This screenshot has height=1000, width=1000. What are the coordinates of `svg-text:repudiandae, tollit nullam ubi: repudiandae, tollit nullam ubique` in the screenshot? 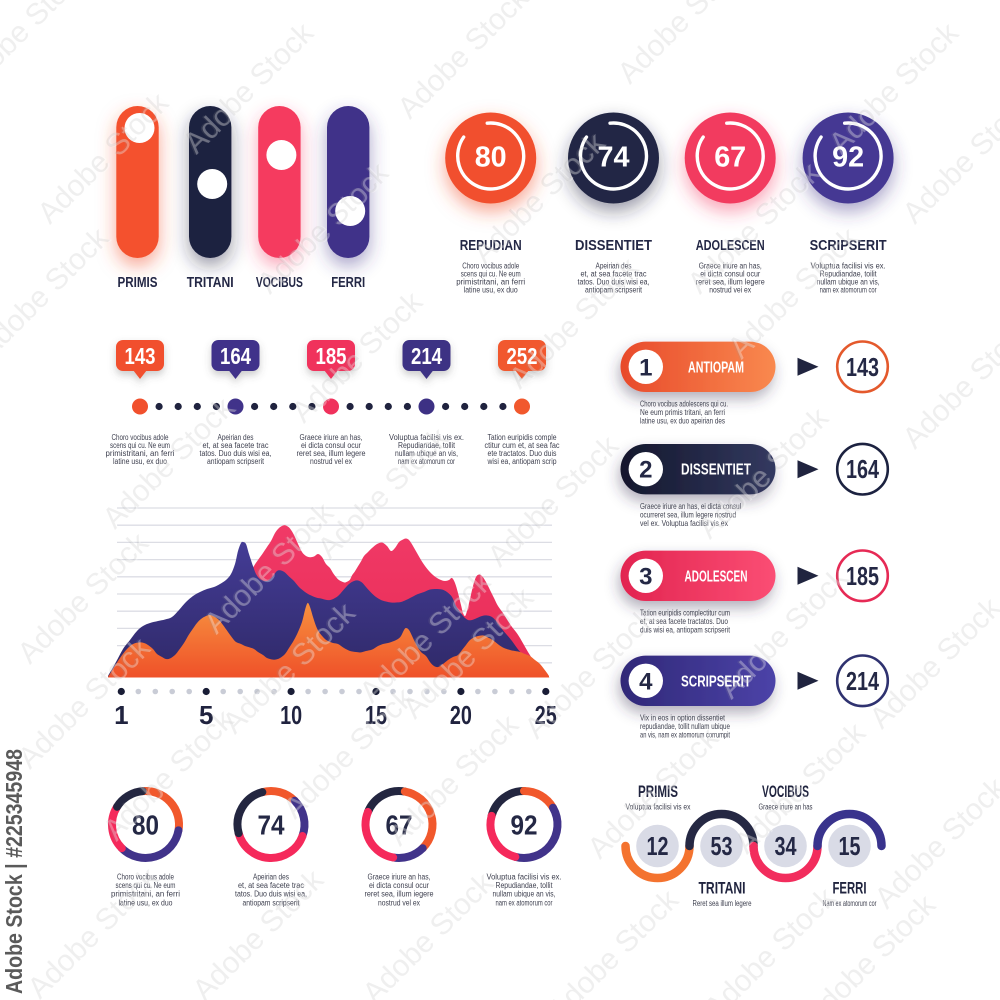 It's located at (685, 726).